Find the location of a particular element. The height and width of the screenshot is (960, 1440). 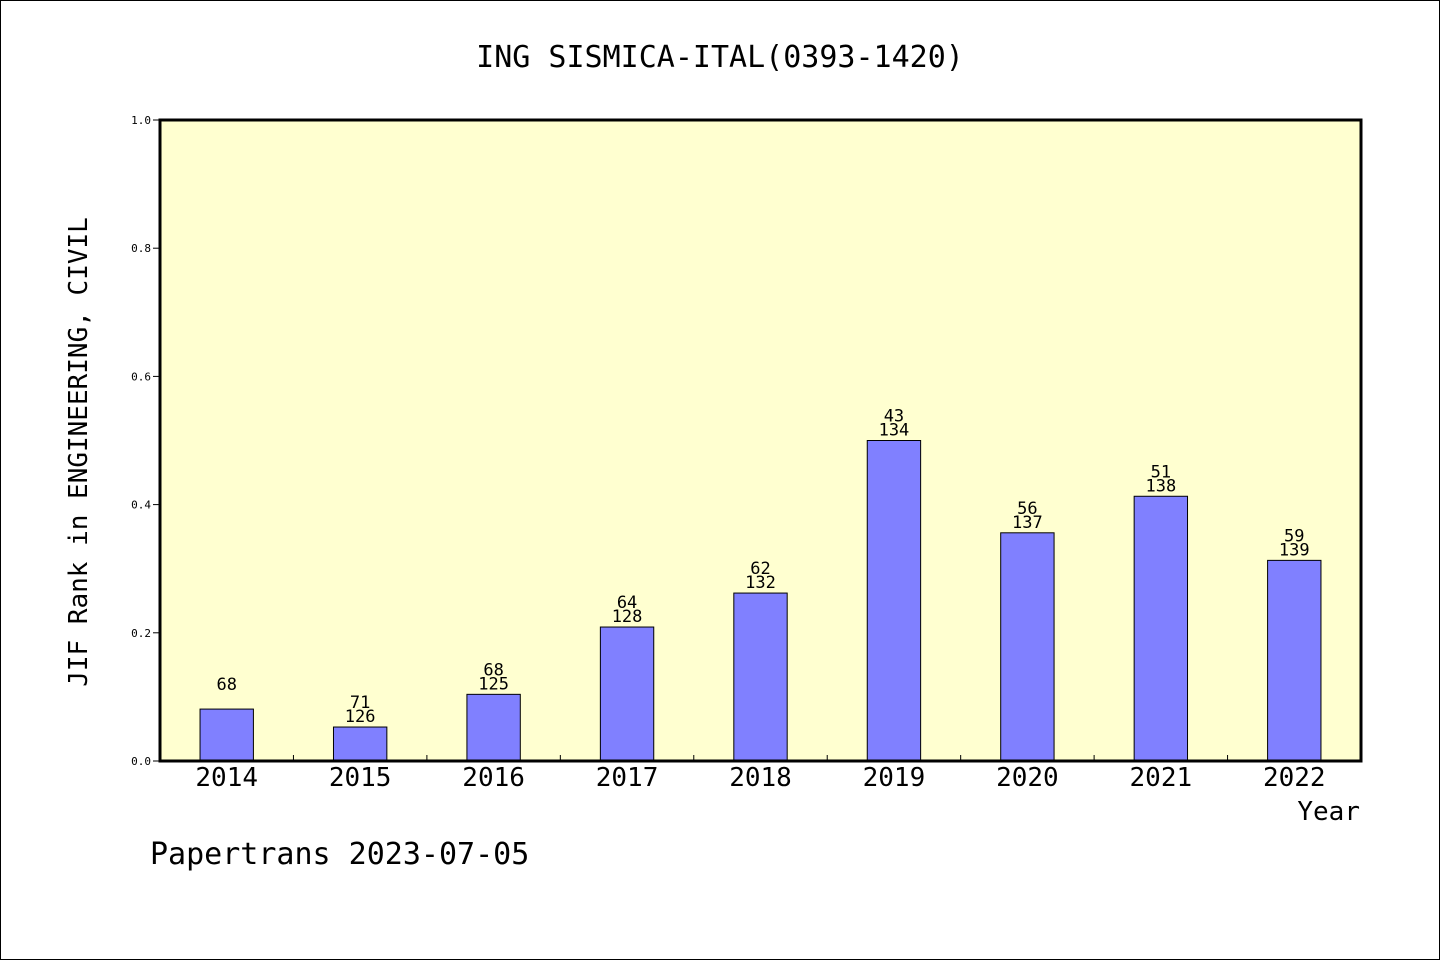

bar-label-rank: 56 is located at coordinates (1027, 509).